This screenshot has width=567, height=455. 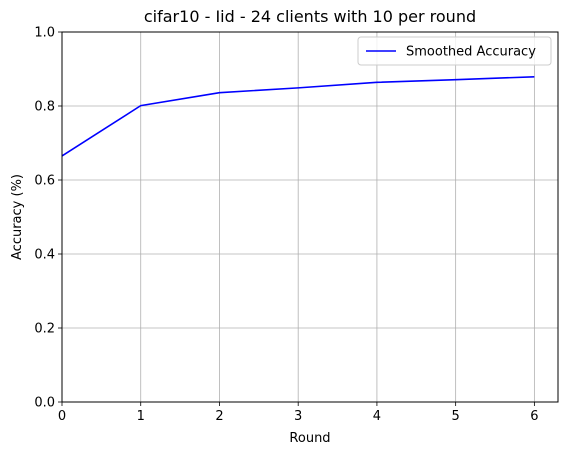 I want to click on x-tick-label: 5, so click(x=456, y=416).